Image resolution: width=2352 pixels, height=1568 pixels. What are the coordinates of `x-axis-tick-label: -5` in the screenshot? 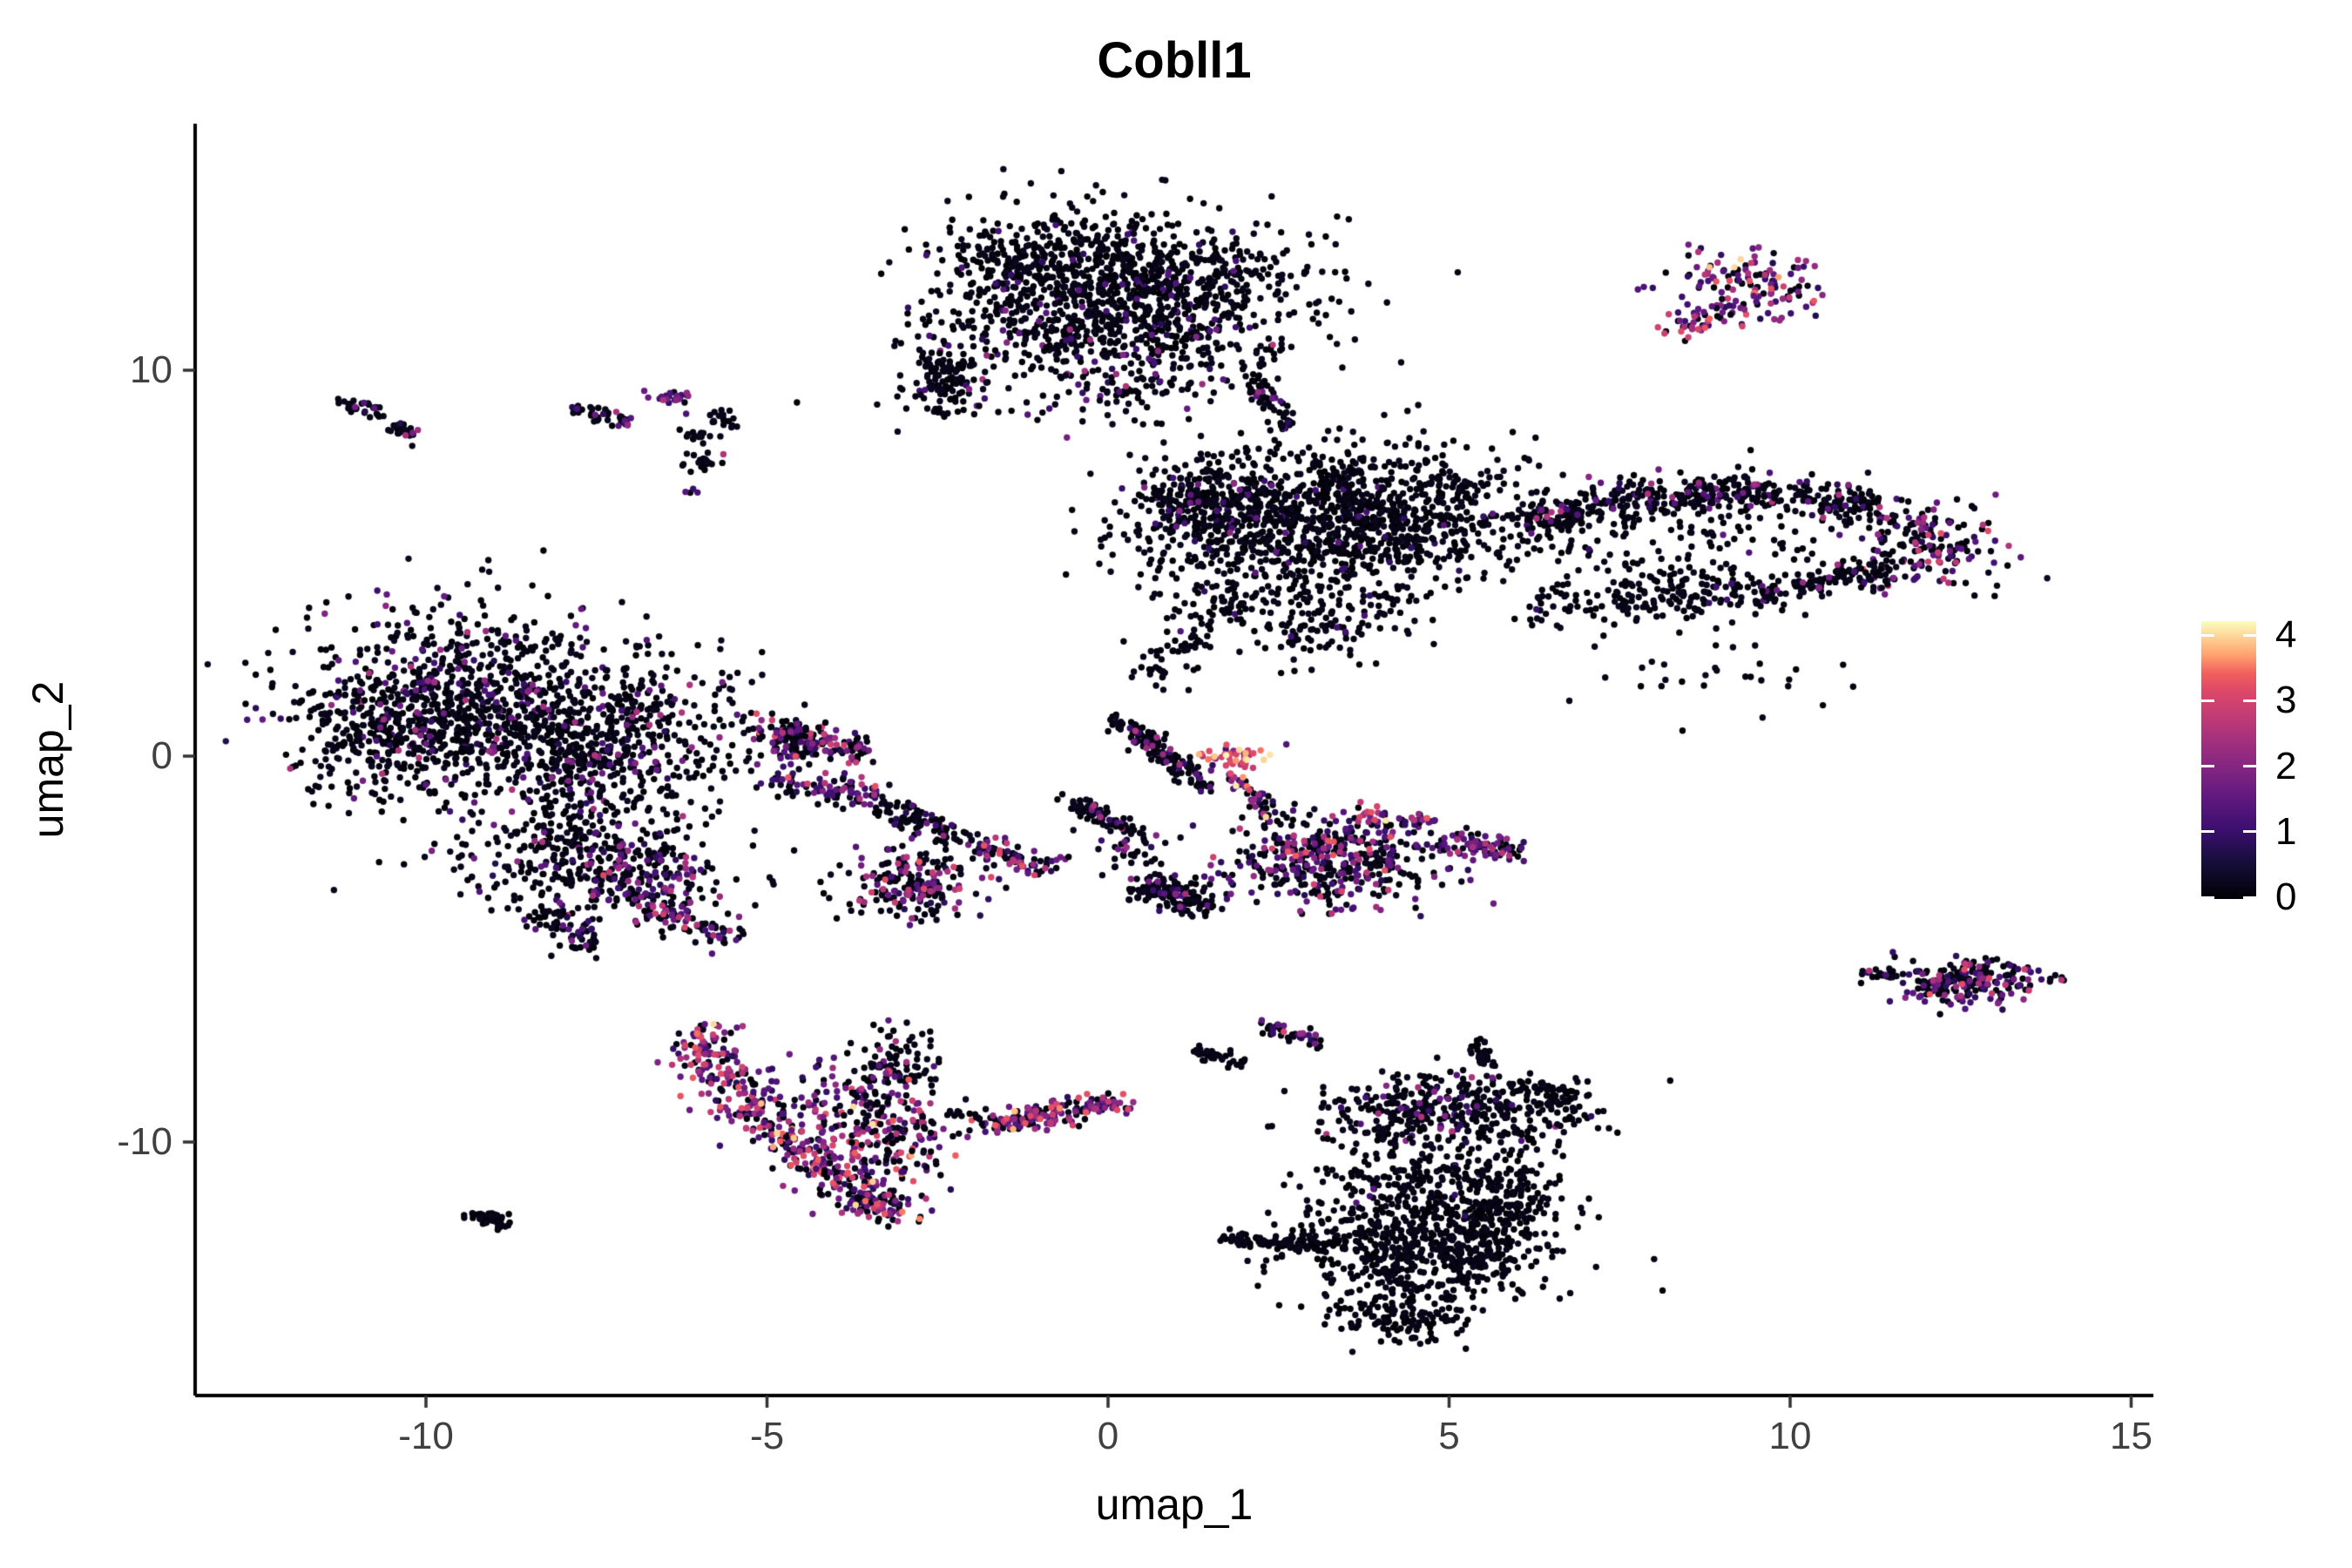 It's located at (767, 1436).